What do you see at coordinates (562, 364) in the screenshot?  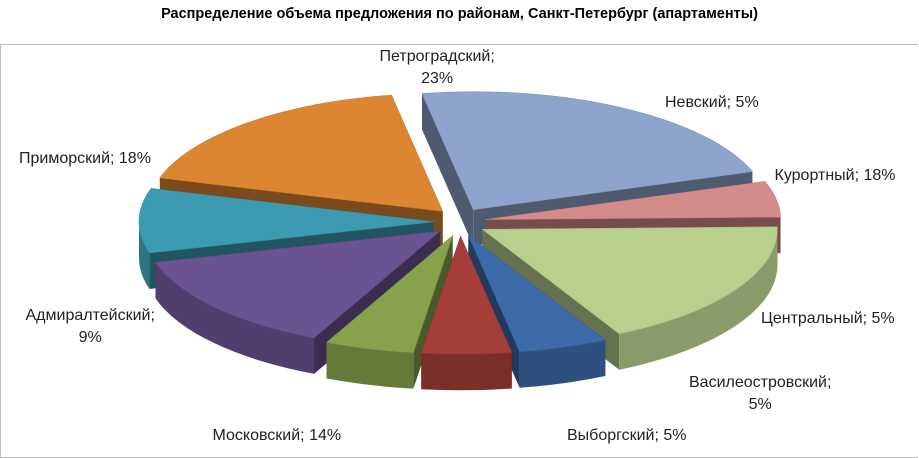 I see `slice-wall-Центральный` at bounding box center [562, 364].